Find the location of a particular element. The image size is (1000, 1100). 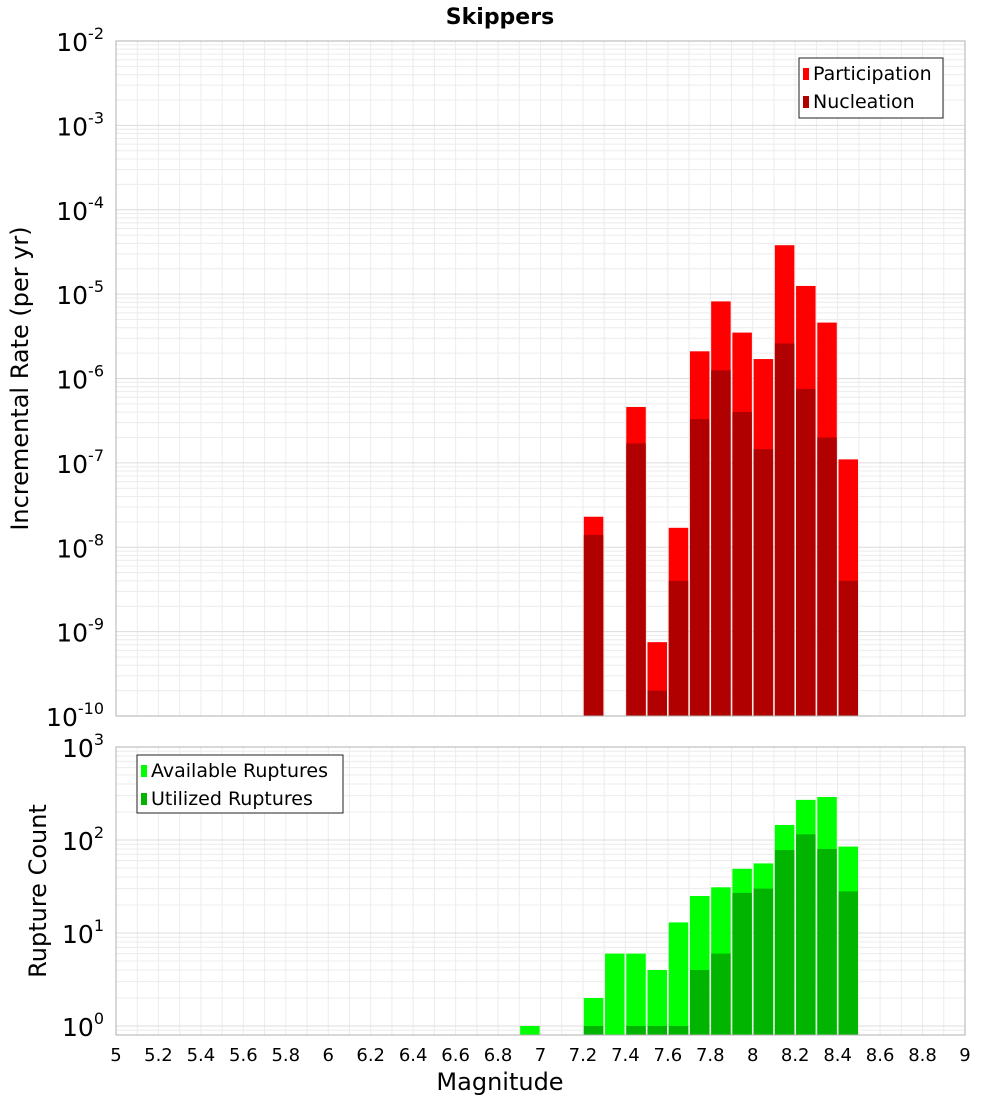

x-tick-label: 5.8 is located at coordinates (285, 1055).